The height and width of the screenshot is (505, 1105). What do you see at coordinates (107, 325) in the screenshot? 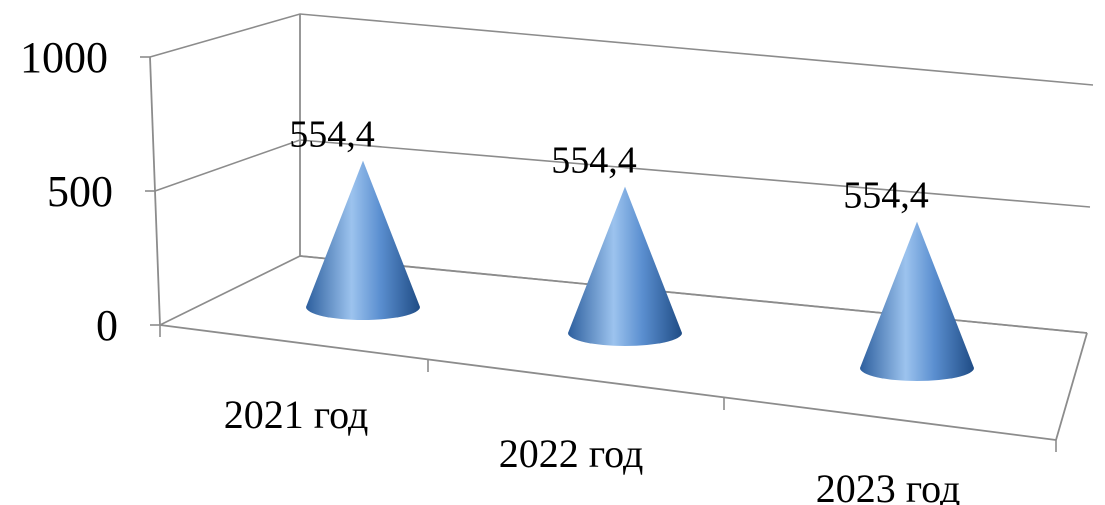
I see `y-tick-label: 0` at bounding box center [107, 325].